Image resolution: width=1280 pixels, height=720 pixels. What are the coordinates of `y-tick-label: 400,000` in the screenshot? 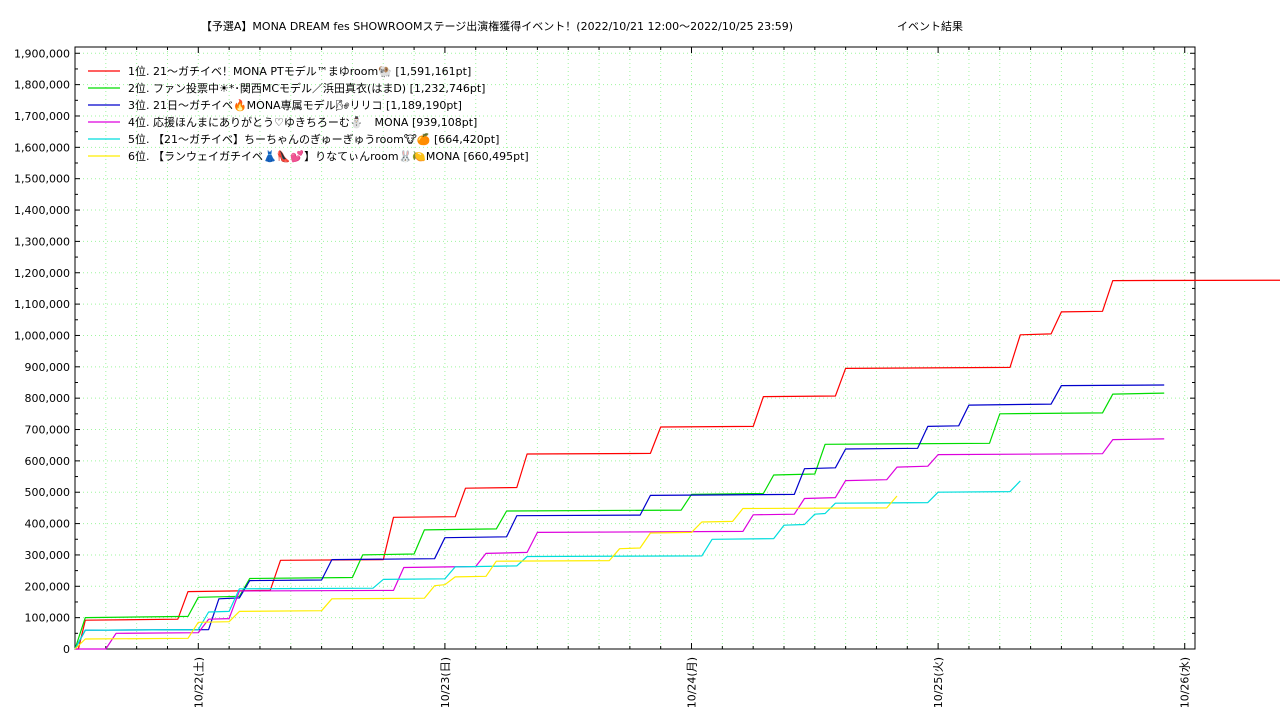 It's located at (48, 524).